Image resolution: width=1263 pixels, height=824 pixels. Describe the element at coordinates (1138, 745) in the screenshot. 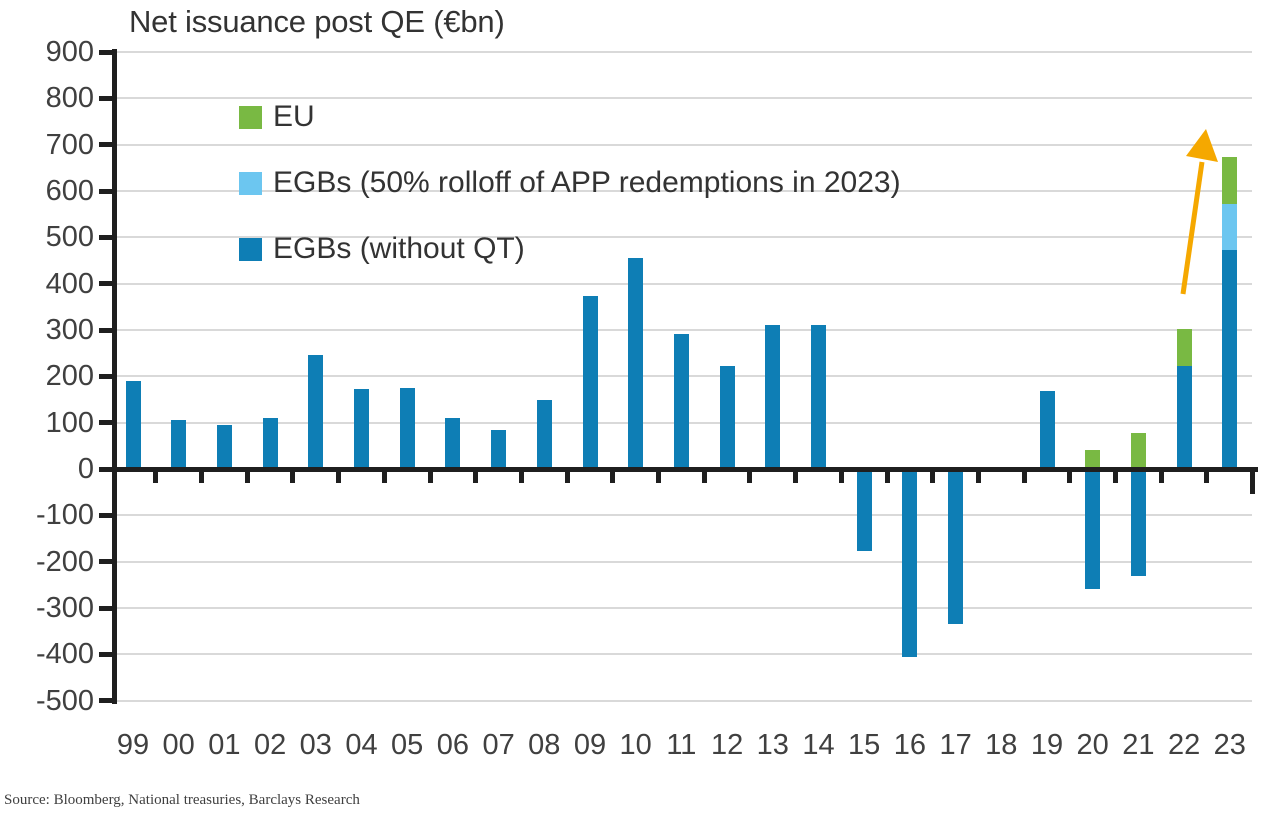

I see `x-axis-label: 21` at that location.